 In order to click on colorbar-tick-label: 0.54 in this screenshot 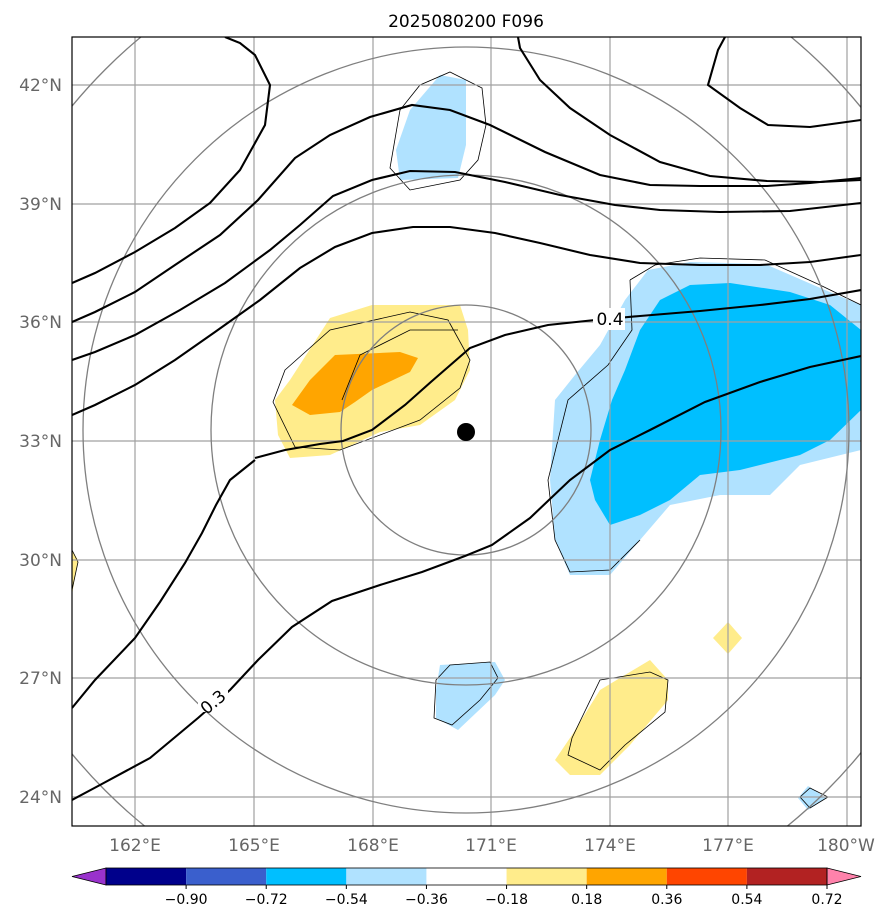, I will do `click(746, 900)`.